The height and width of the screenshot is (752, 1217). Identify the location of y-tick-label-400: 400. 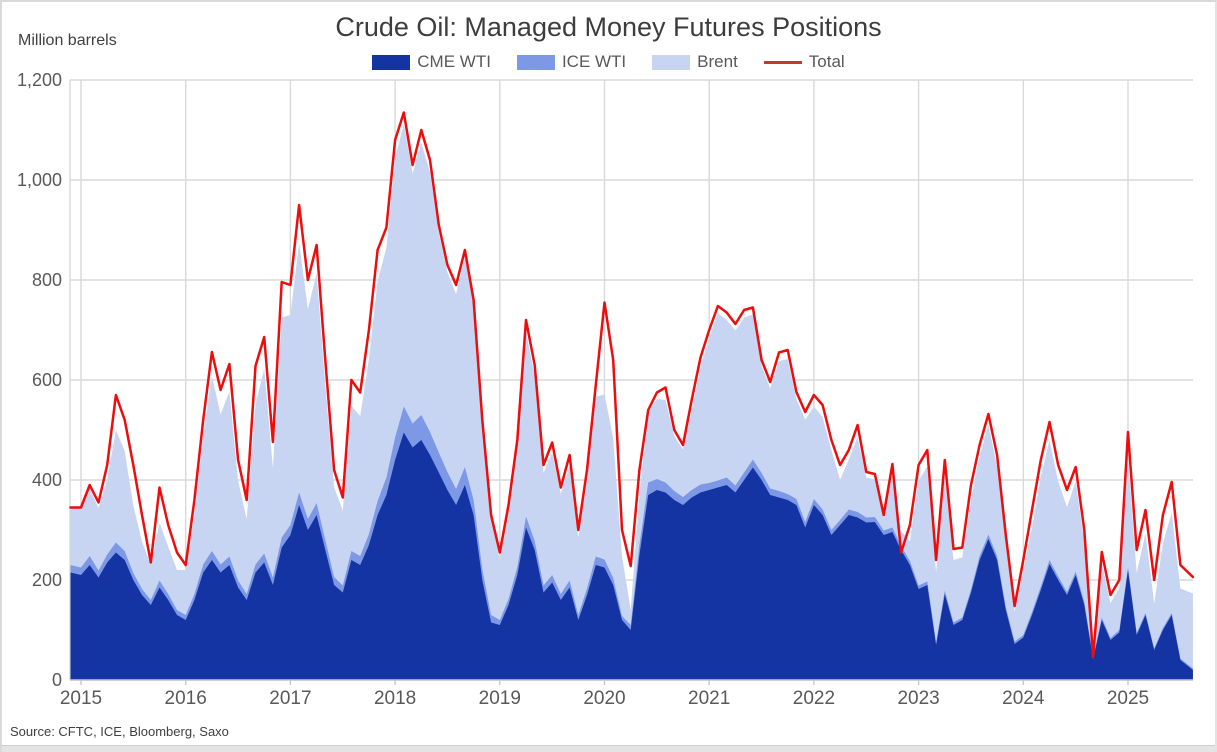
(47, 480).